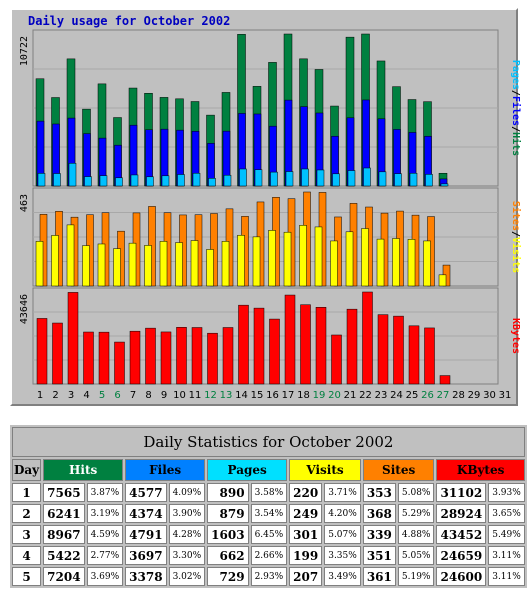 The image size is (529, 591). What do you see at coordinates (516, 111) in the screenshot?
I see `legend-files: Files` at bounding box center [516, 111].